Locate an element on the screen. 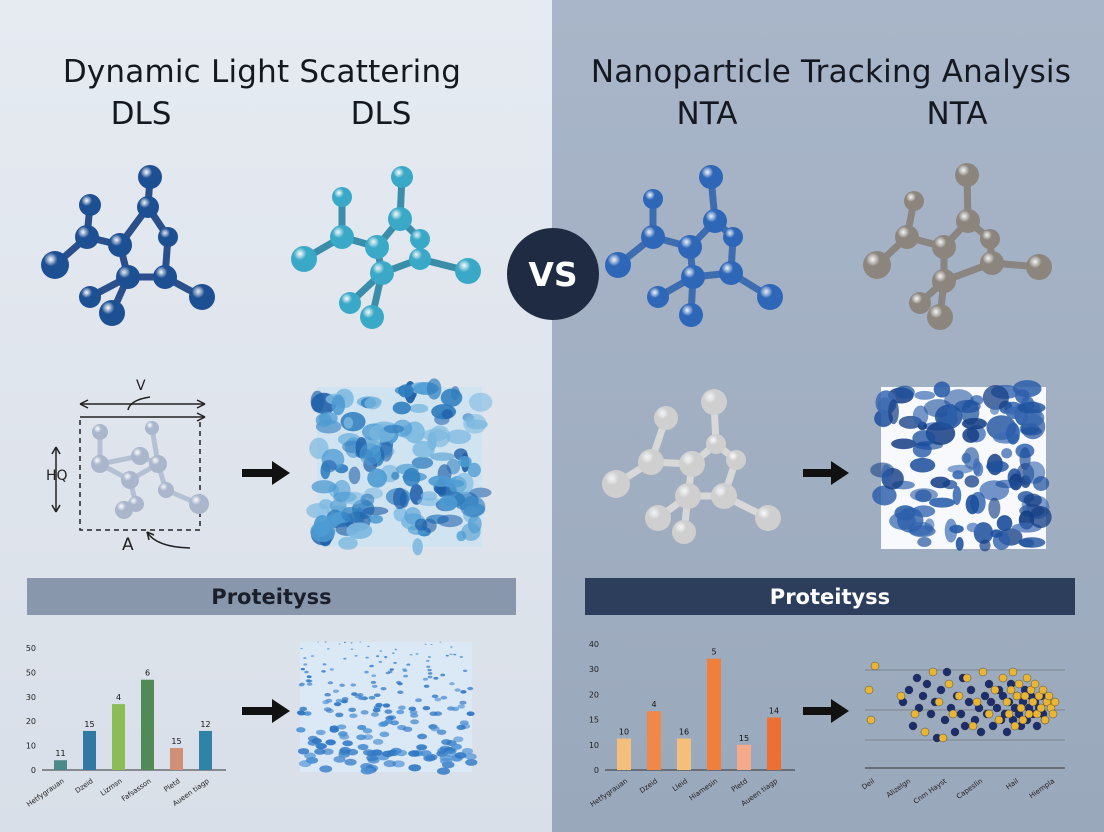 Image resolution: width=1104 pixels, height=832 pixels. nta-micrograph-image is located at coordinates (961, 466).